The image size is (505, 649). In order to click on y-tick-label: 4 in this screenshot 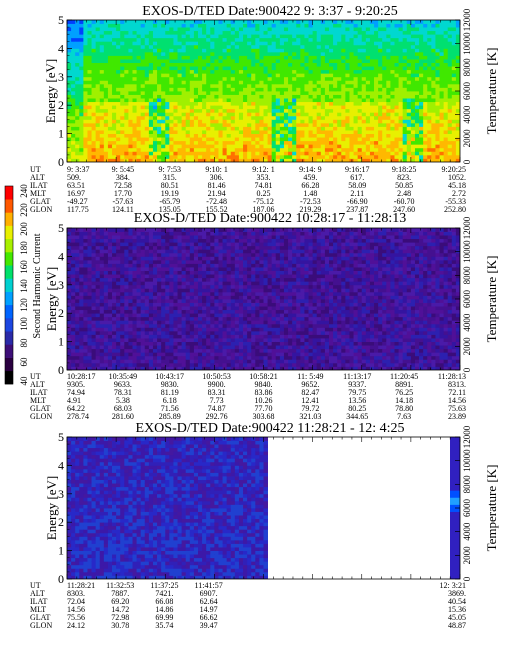, I will do `click(61, 48)`.